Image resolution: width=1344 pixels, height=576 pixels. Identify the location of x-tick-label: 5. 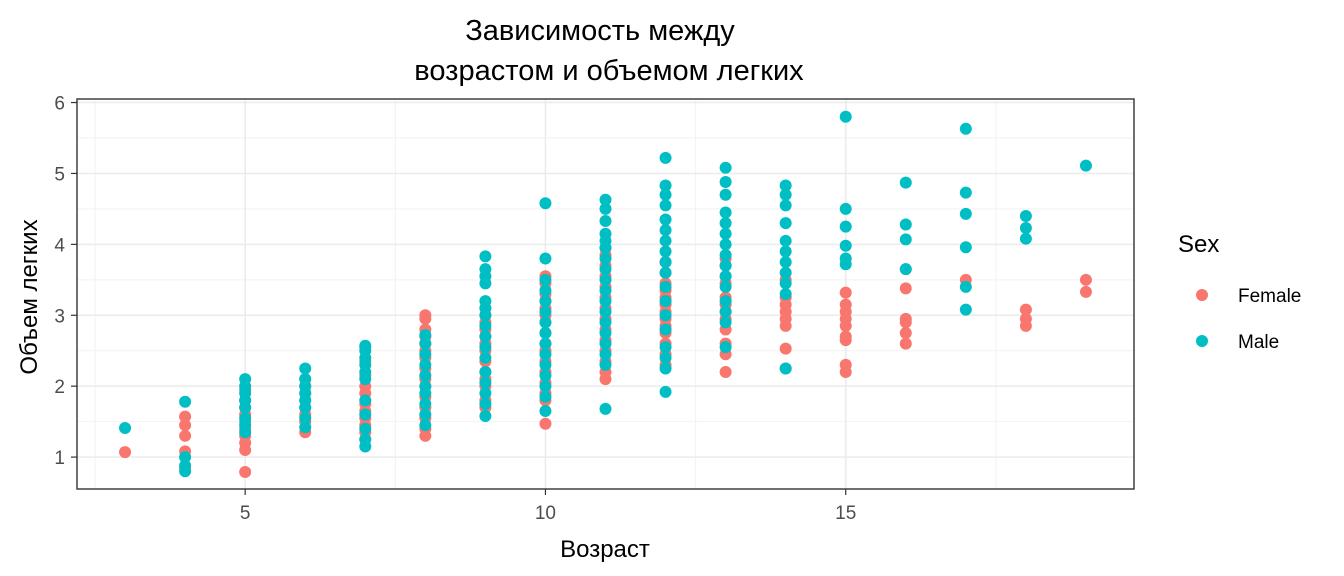
(245, 513).